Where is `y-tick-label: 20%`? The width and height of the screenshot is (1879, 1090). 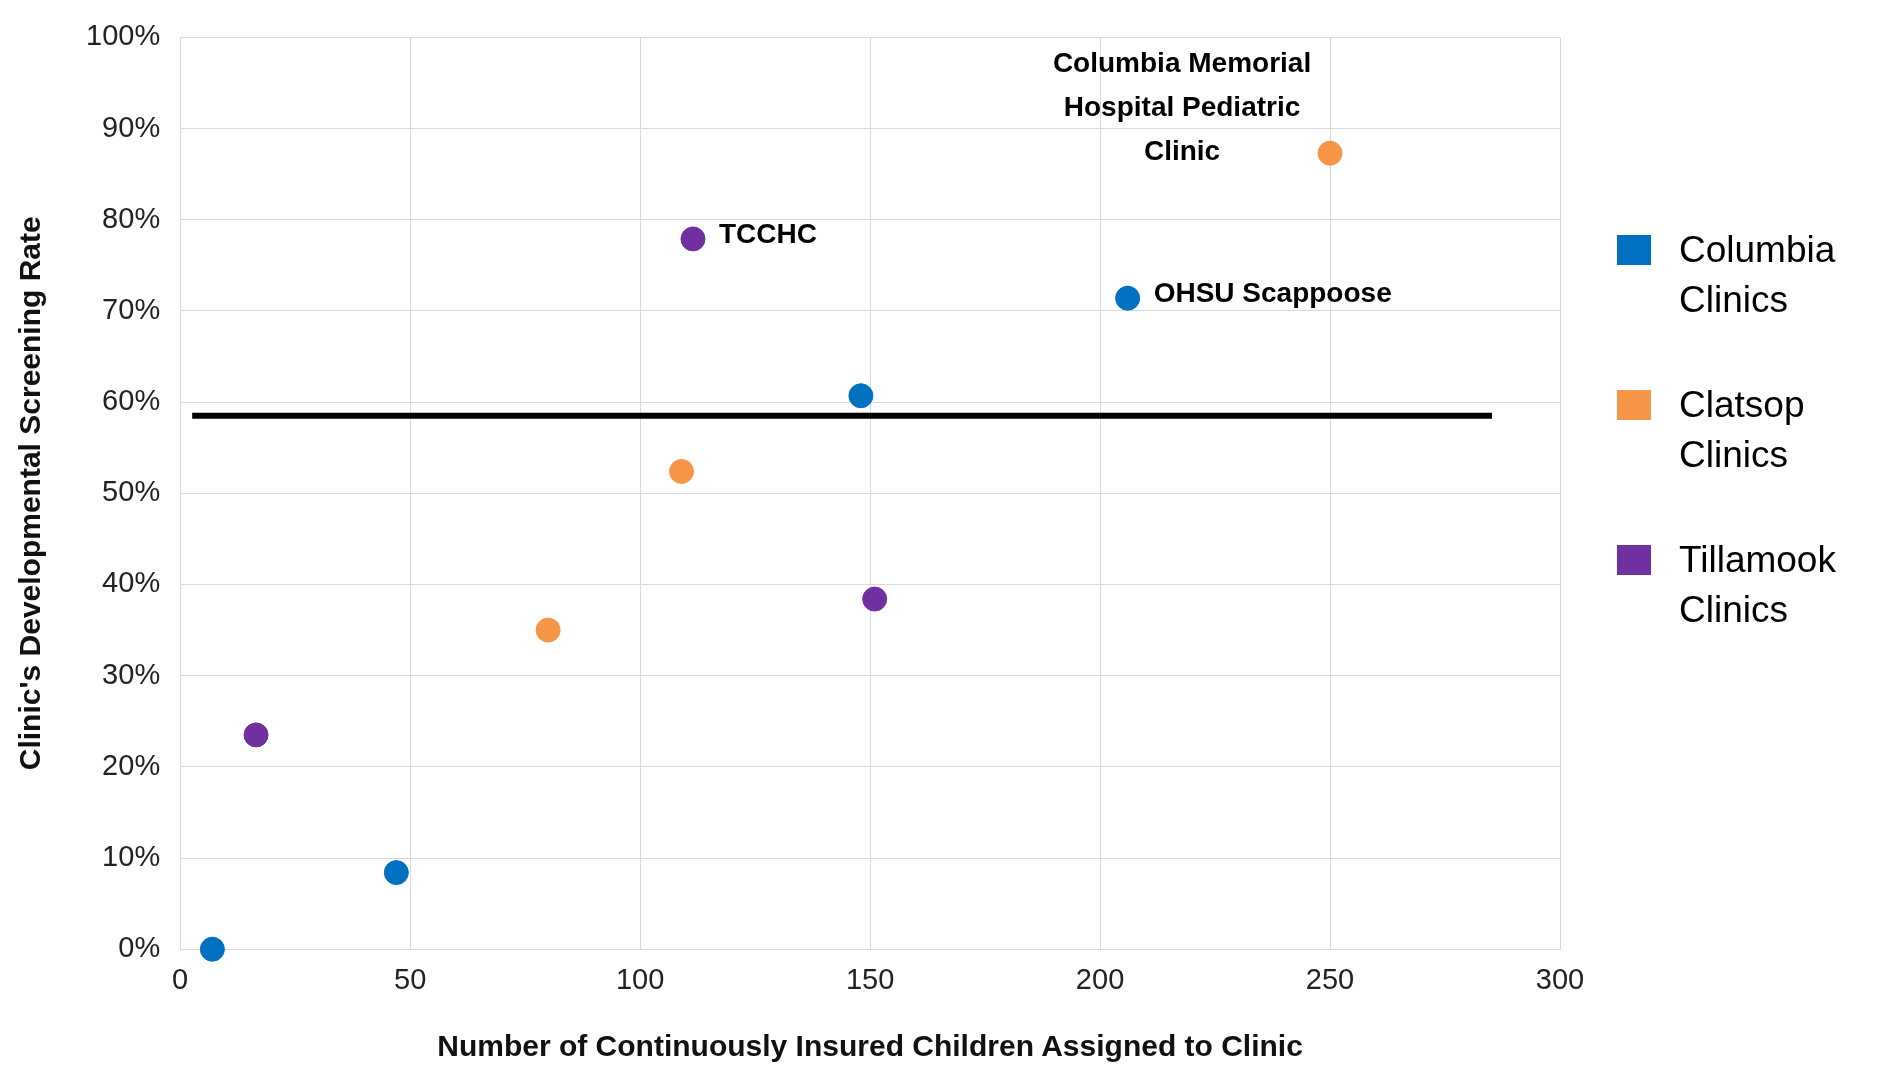 y-tick-label: 20% is located at coordinates (131, 764).